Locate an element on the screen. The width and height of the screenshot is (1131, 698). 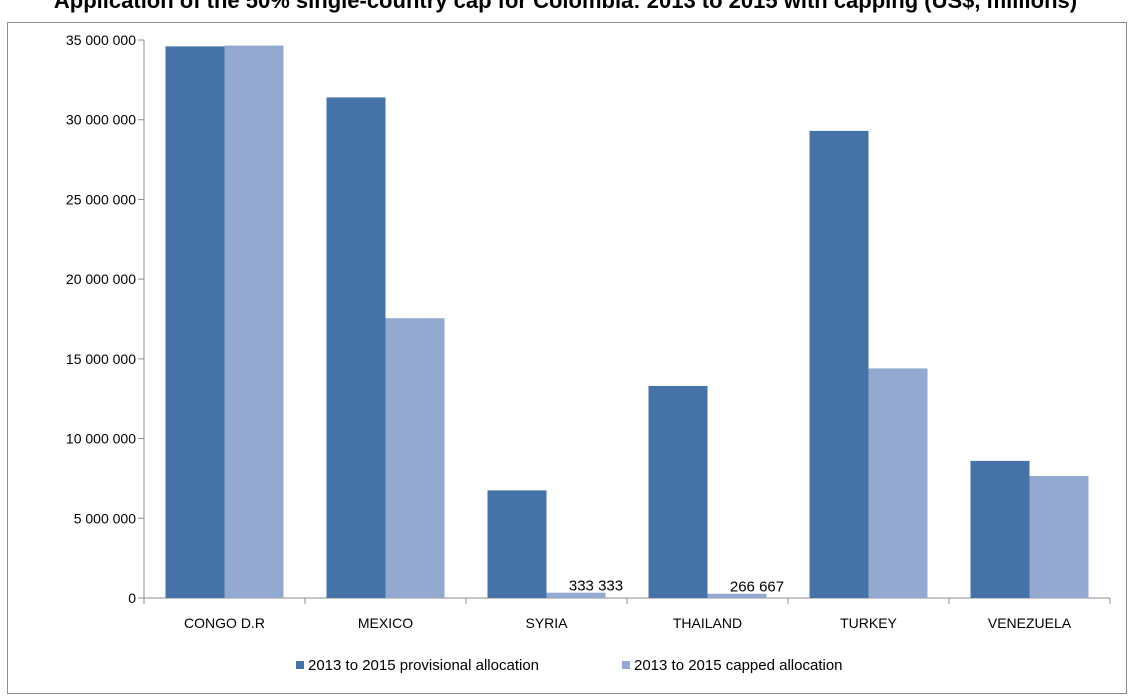
bar-capped-thailand is located at coordinates (737, 595).